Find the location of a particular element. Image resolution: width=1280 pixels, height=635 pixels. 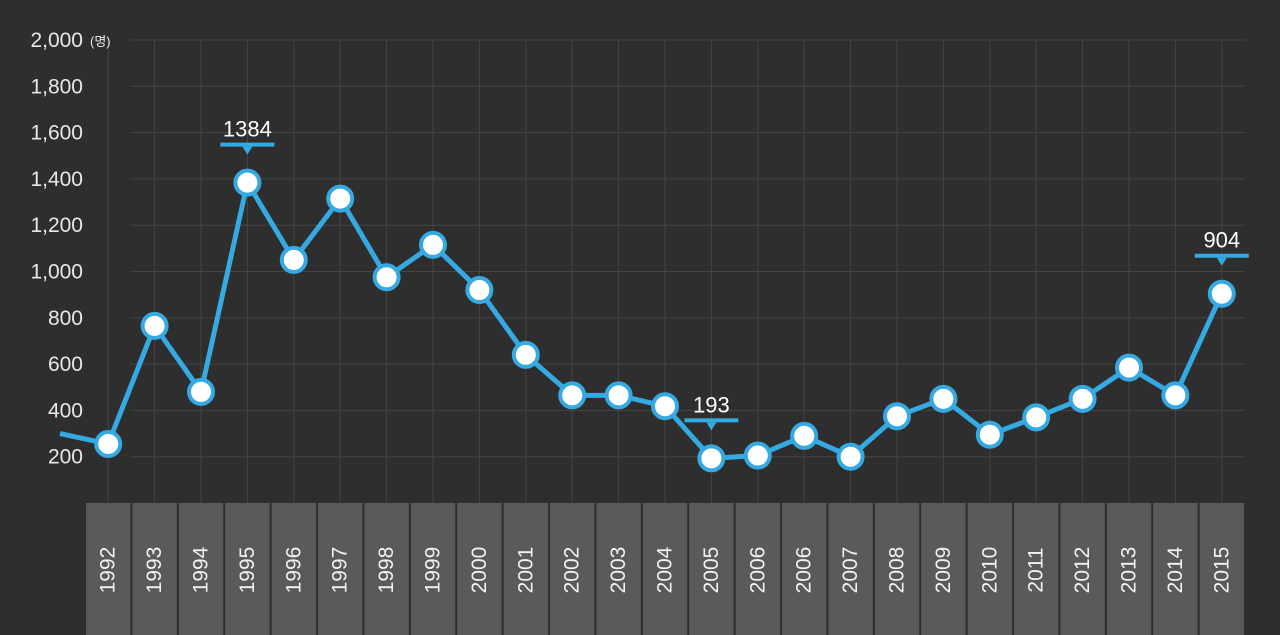

callout-label: 193 is located at coordinates (711, 404).